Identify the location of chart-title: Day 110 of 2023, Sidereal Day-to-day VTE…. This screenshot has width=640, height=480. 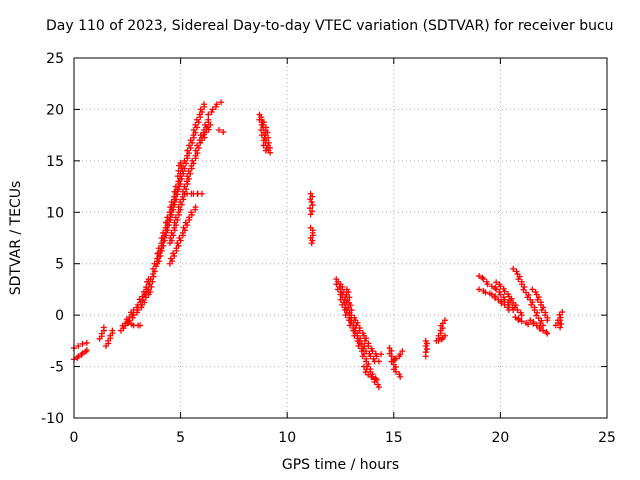
(330, 26).